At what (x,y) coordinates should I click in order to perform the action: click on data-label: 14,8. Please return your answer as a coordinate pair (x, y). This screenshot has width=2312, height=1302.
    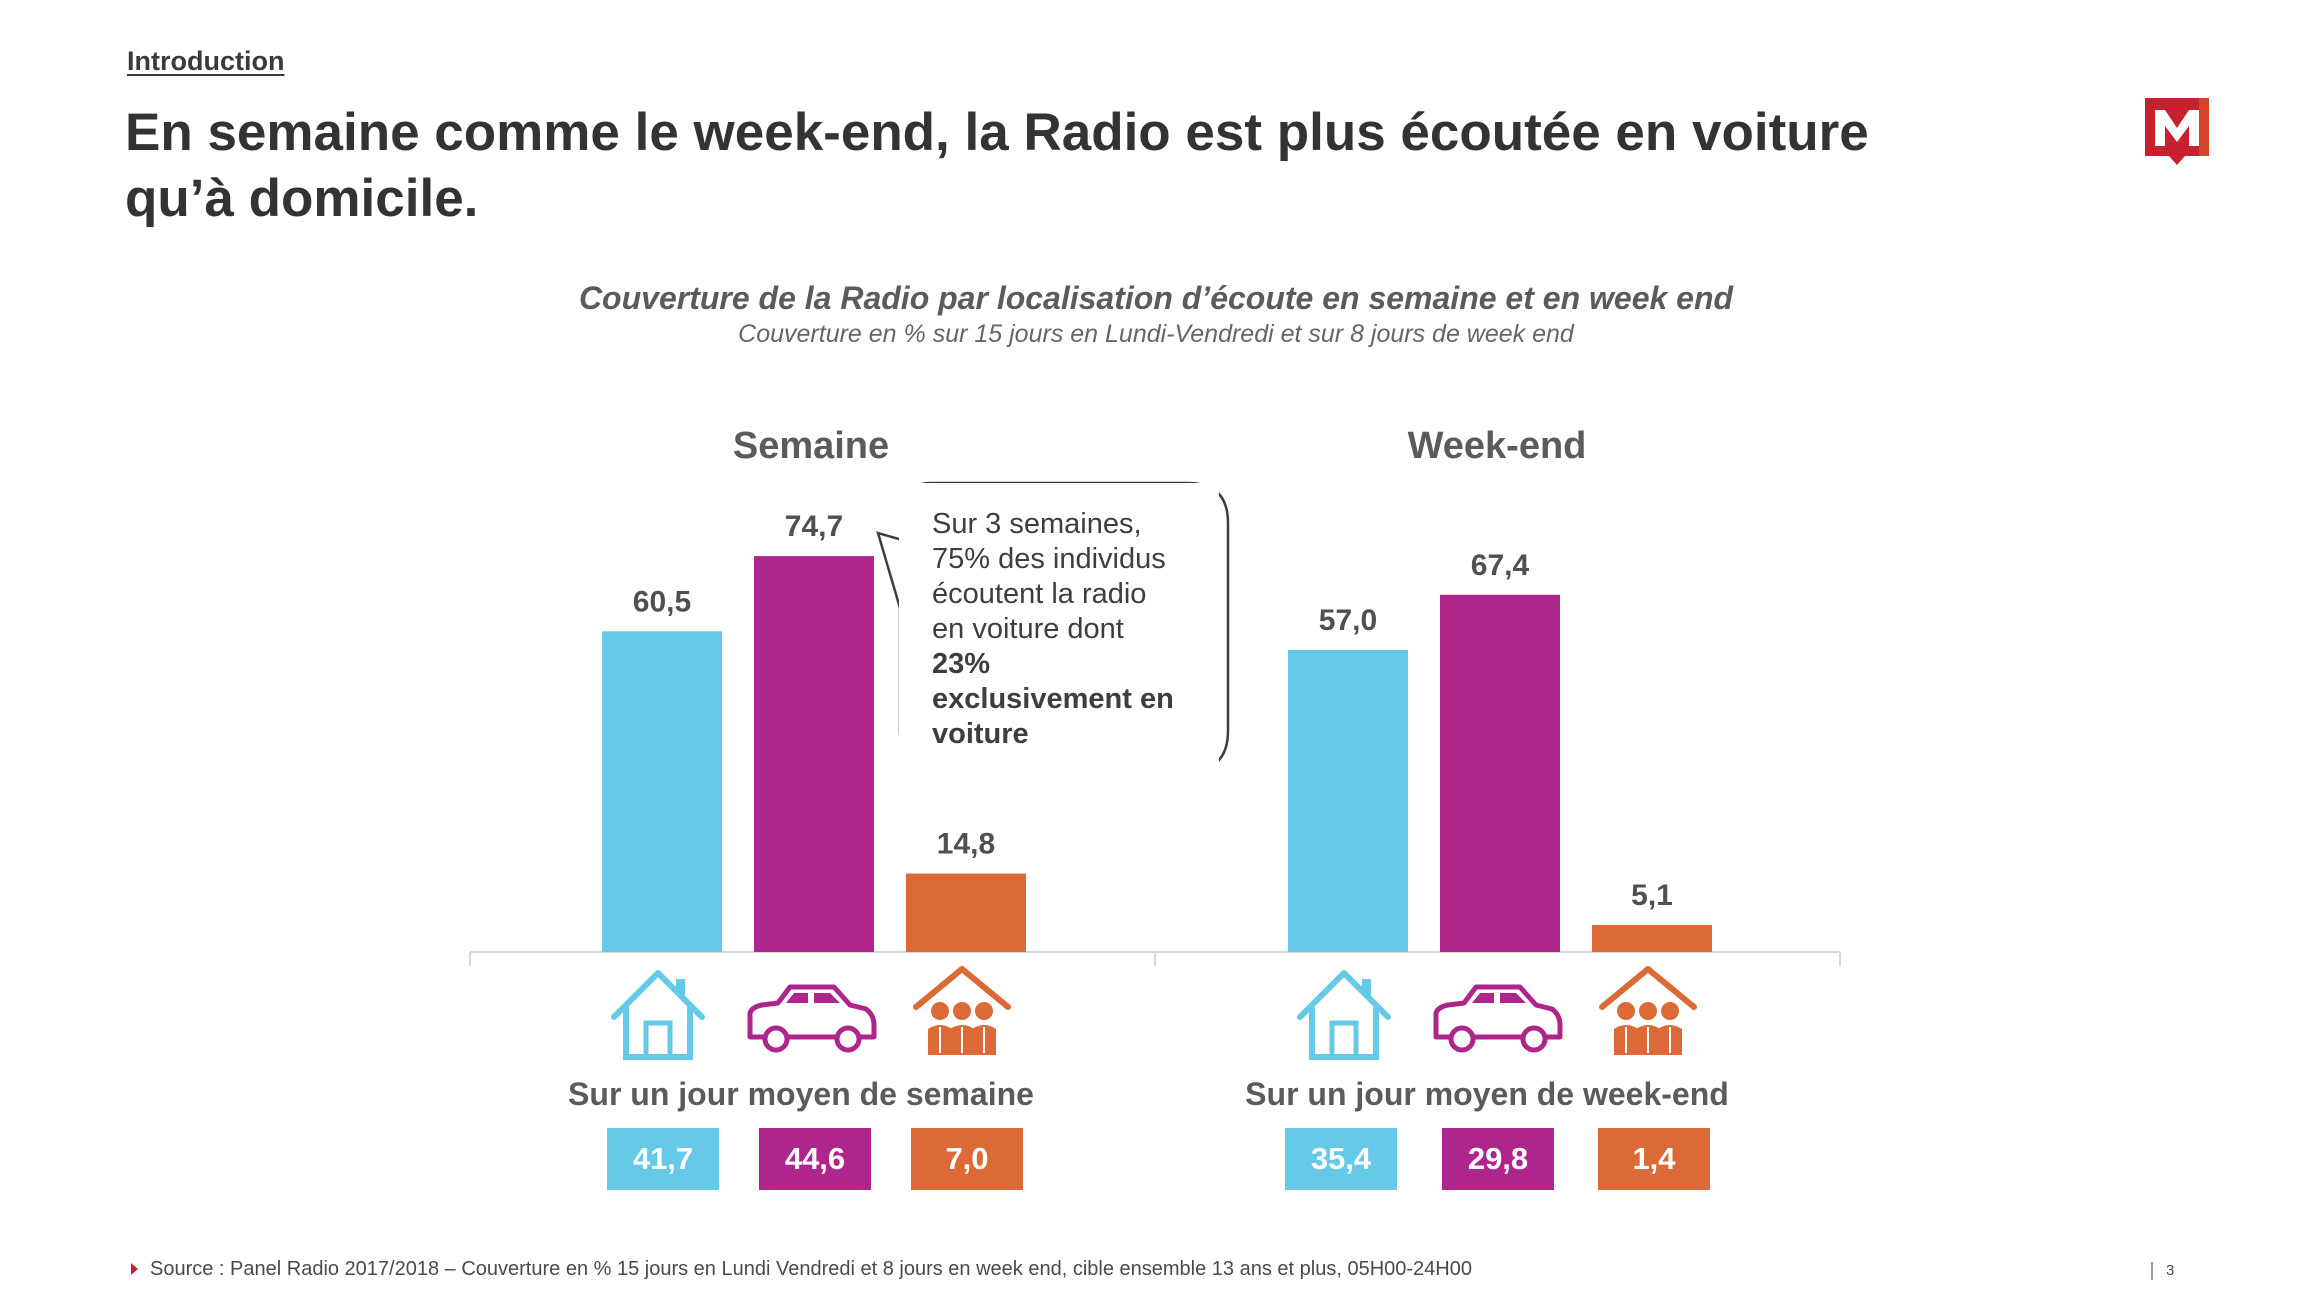
    Looking at the image, I should click on (966, 844).